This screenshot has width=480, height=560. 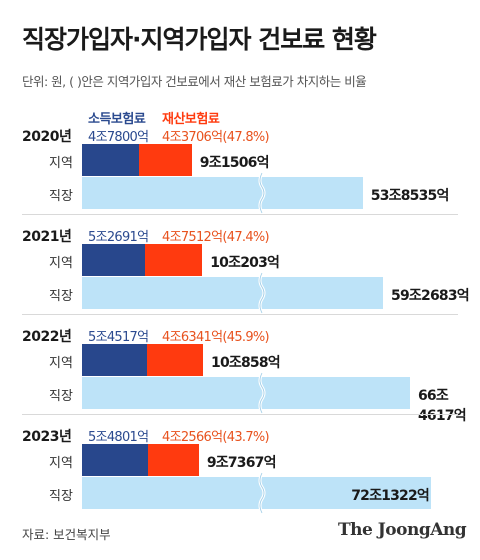 What do you see at coordinates (66, 534) in the screenshot?
I see `source-note: 자료: 보건복지부` at bounding box center [66, 534].